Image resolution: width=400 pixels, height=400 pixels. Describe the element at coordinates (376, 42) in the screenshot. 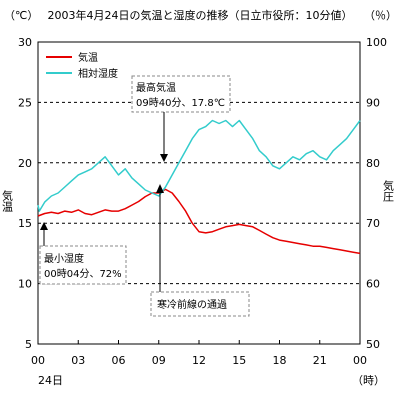

I see `y-right-tick-label: 100` at that location.